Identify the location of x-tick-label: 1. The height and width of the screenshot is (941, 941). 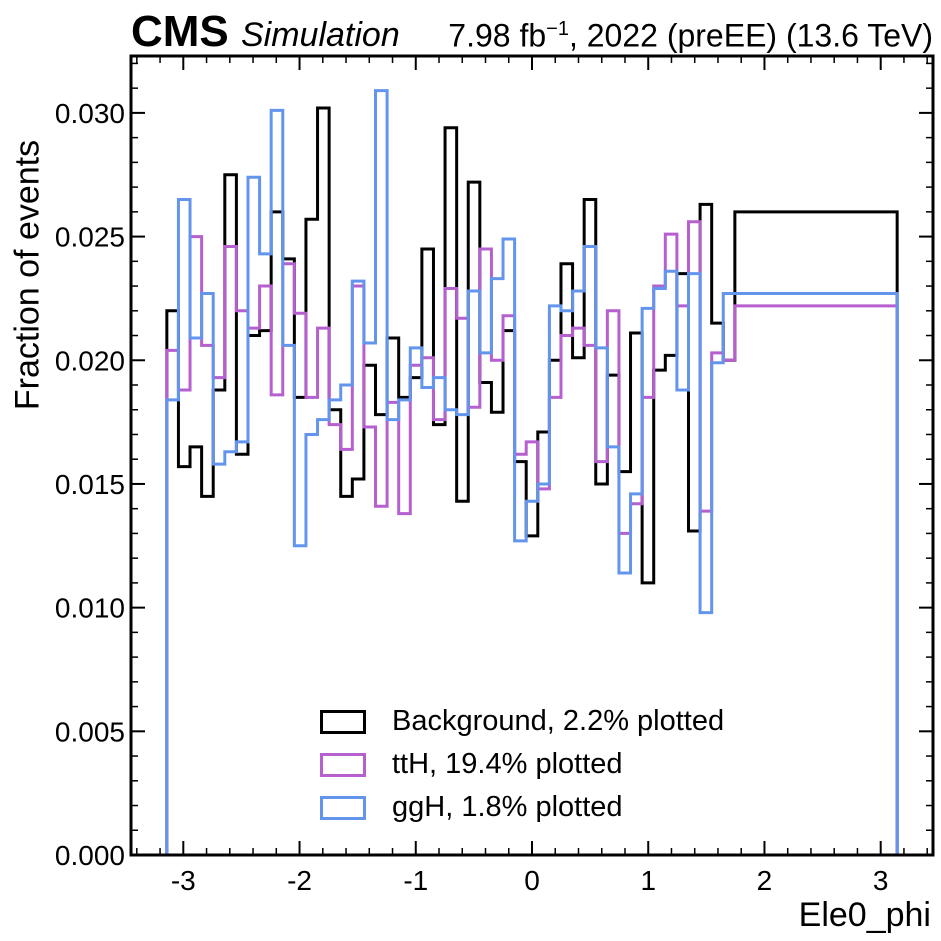
(648, 880).